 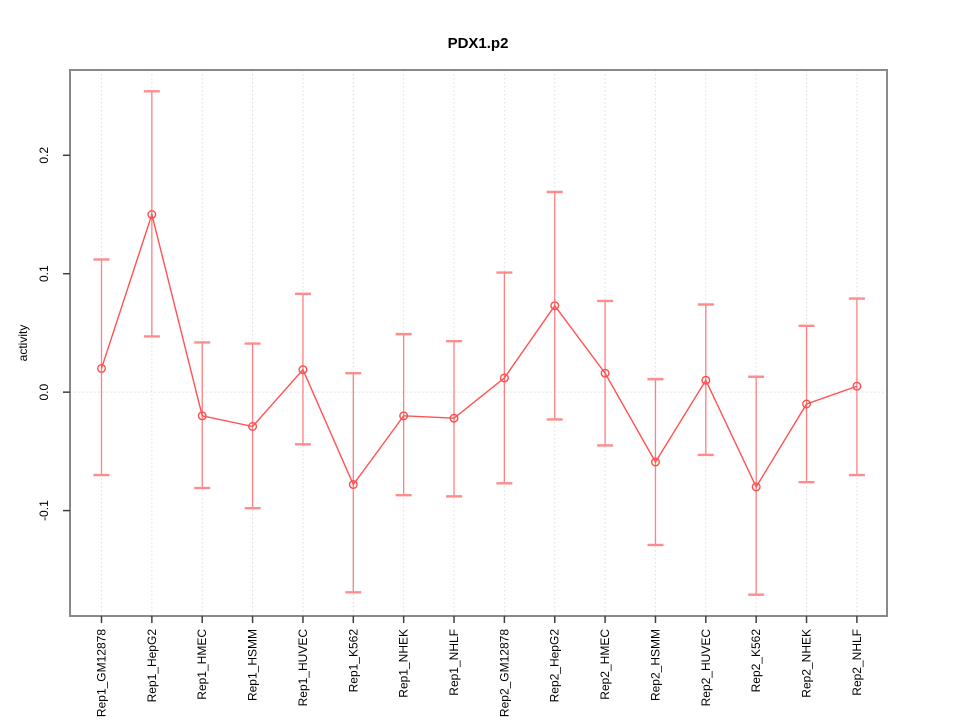 What do you see at coordinates (202, 664) in the screenshot?
I see `x-tick-label: Rep1_HMEC` at bounding box center [202, 664].